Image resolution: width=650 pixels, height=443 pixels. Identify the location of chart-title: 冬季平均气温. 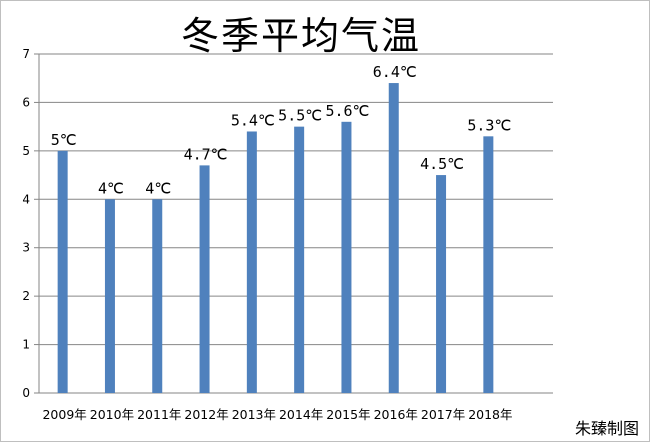
(300, 36).